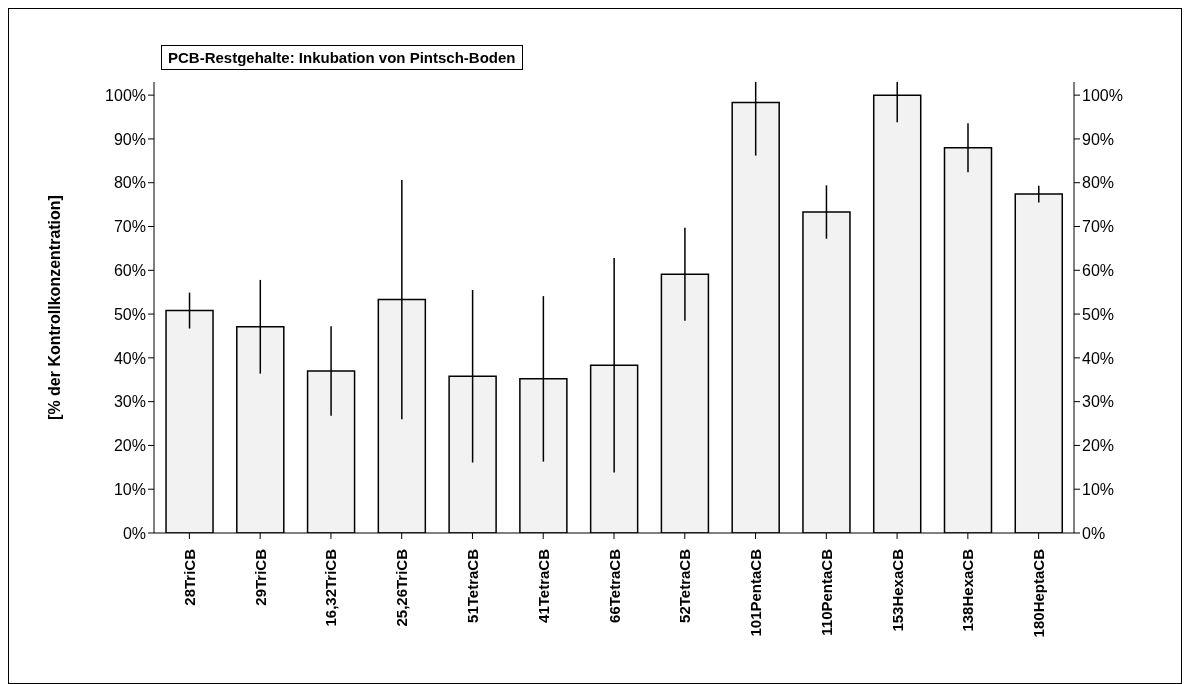  I want to click on x-tick-label: 138HexaCB, so click(968, 590).